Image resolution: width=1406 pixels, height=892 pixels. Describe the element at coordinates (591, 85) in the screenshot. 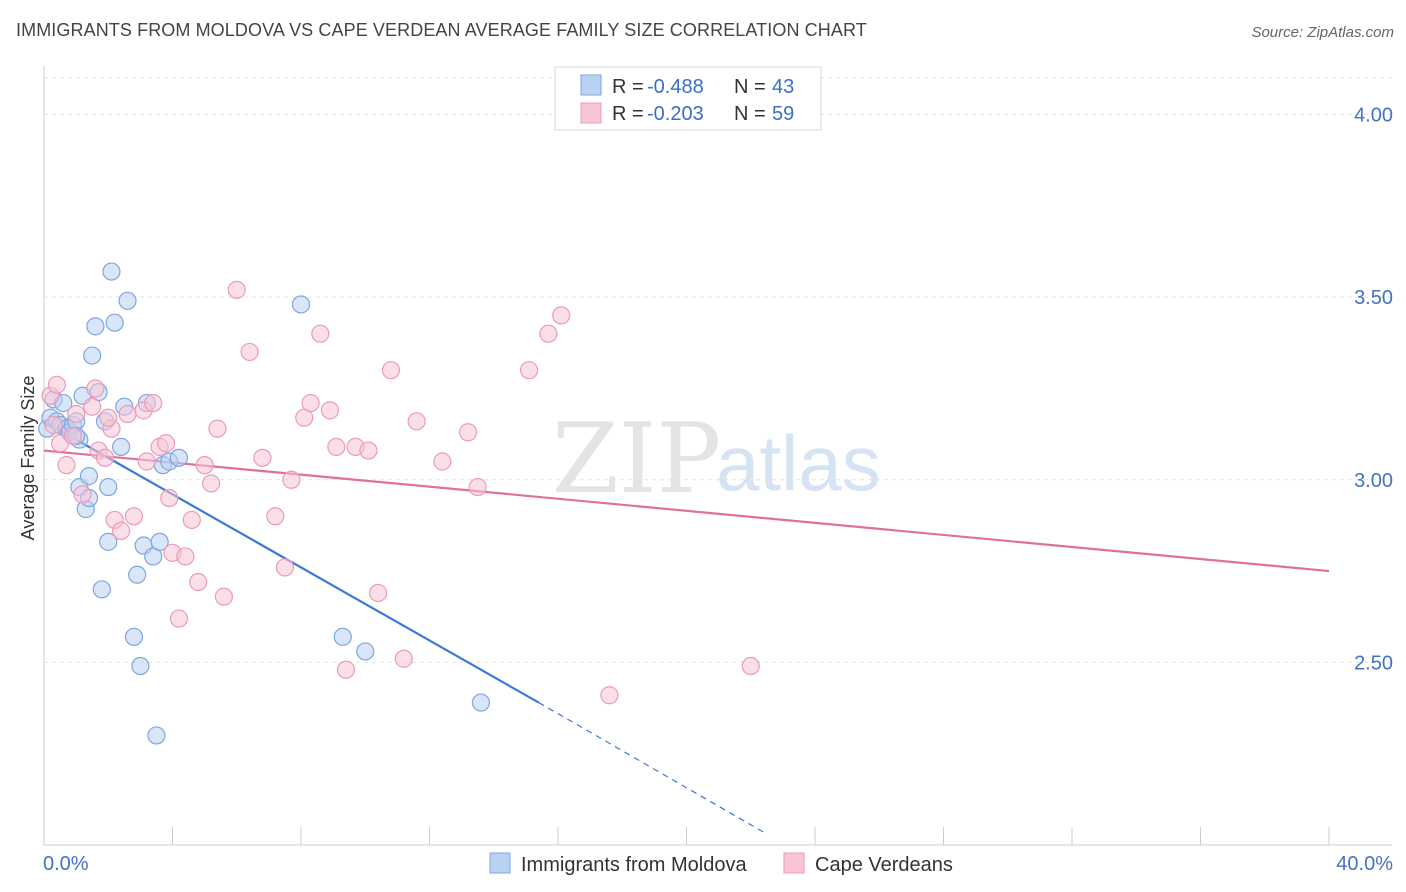

I see `legend-swatch-moldova` at that location.